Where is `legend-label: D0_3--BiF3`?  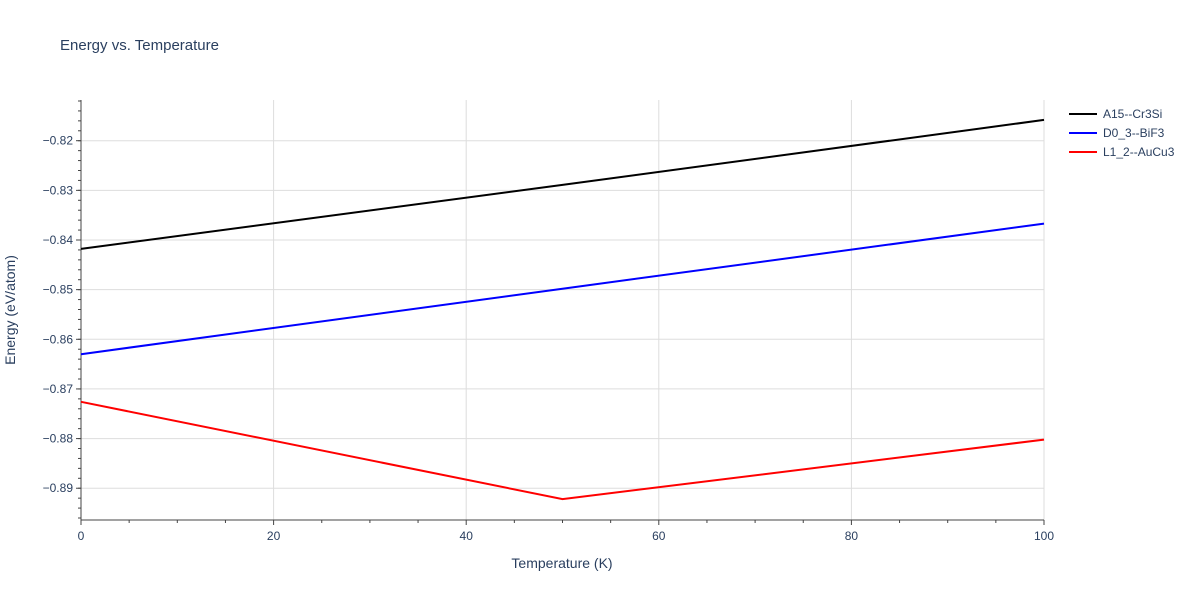
legend-label: D0_3--BiF3 is located at coordinates (1134, 133).